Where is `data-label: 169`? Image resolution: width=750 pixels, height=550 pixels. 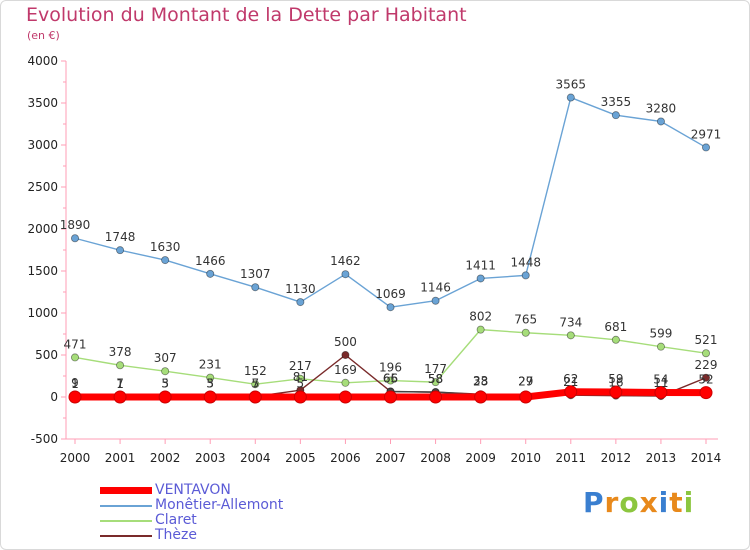
data-label: 169 is located at coordinates (345, 370).